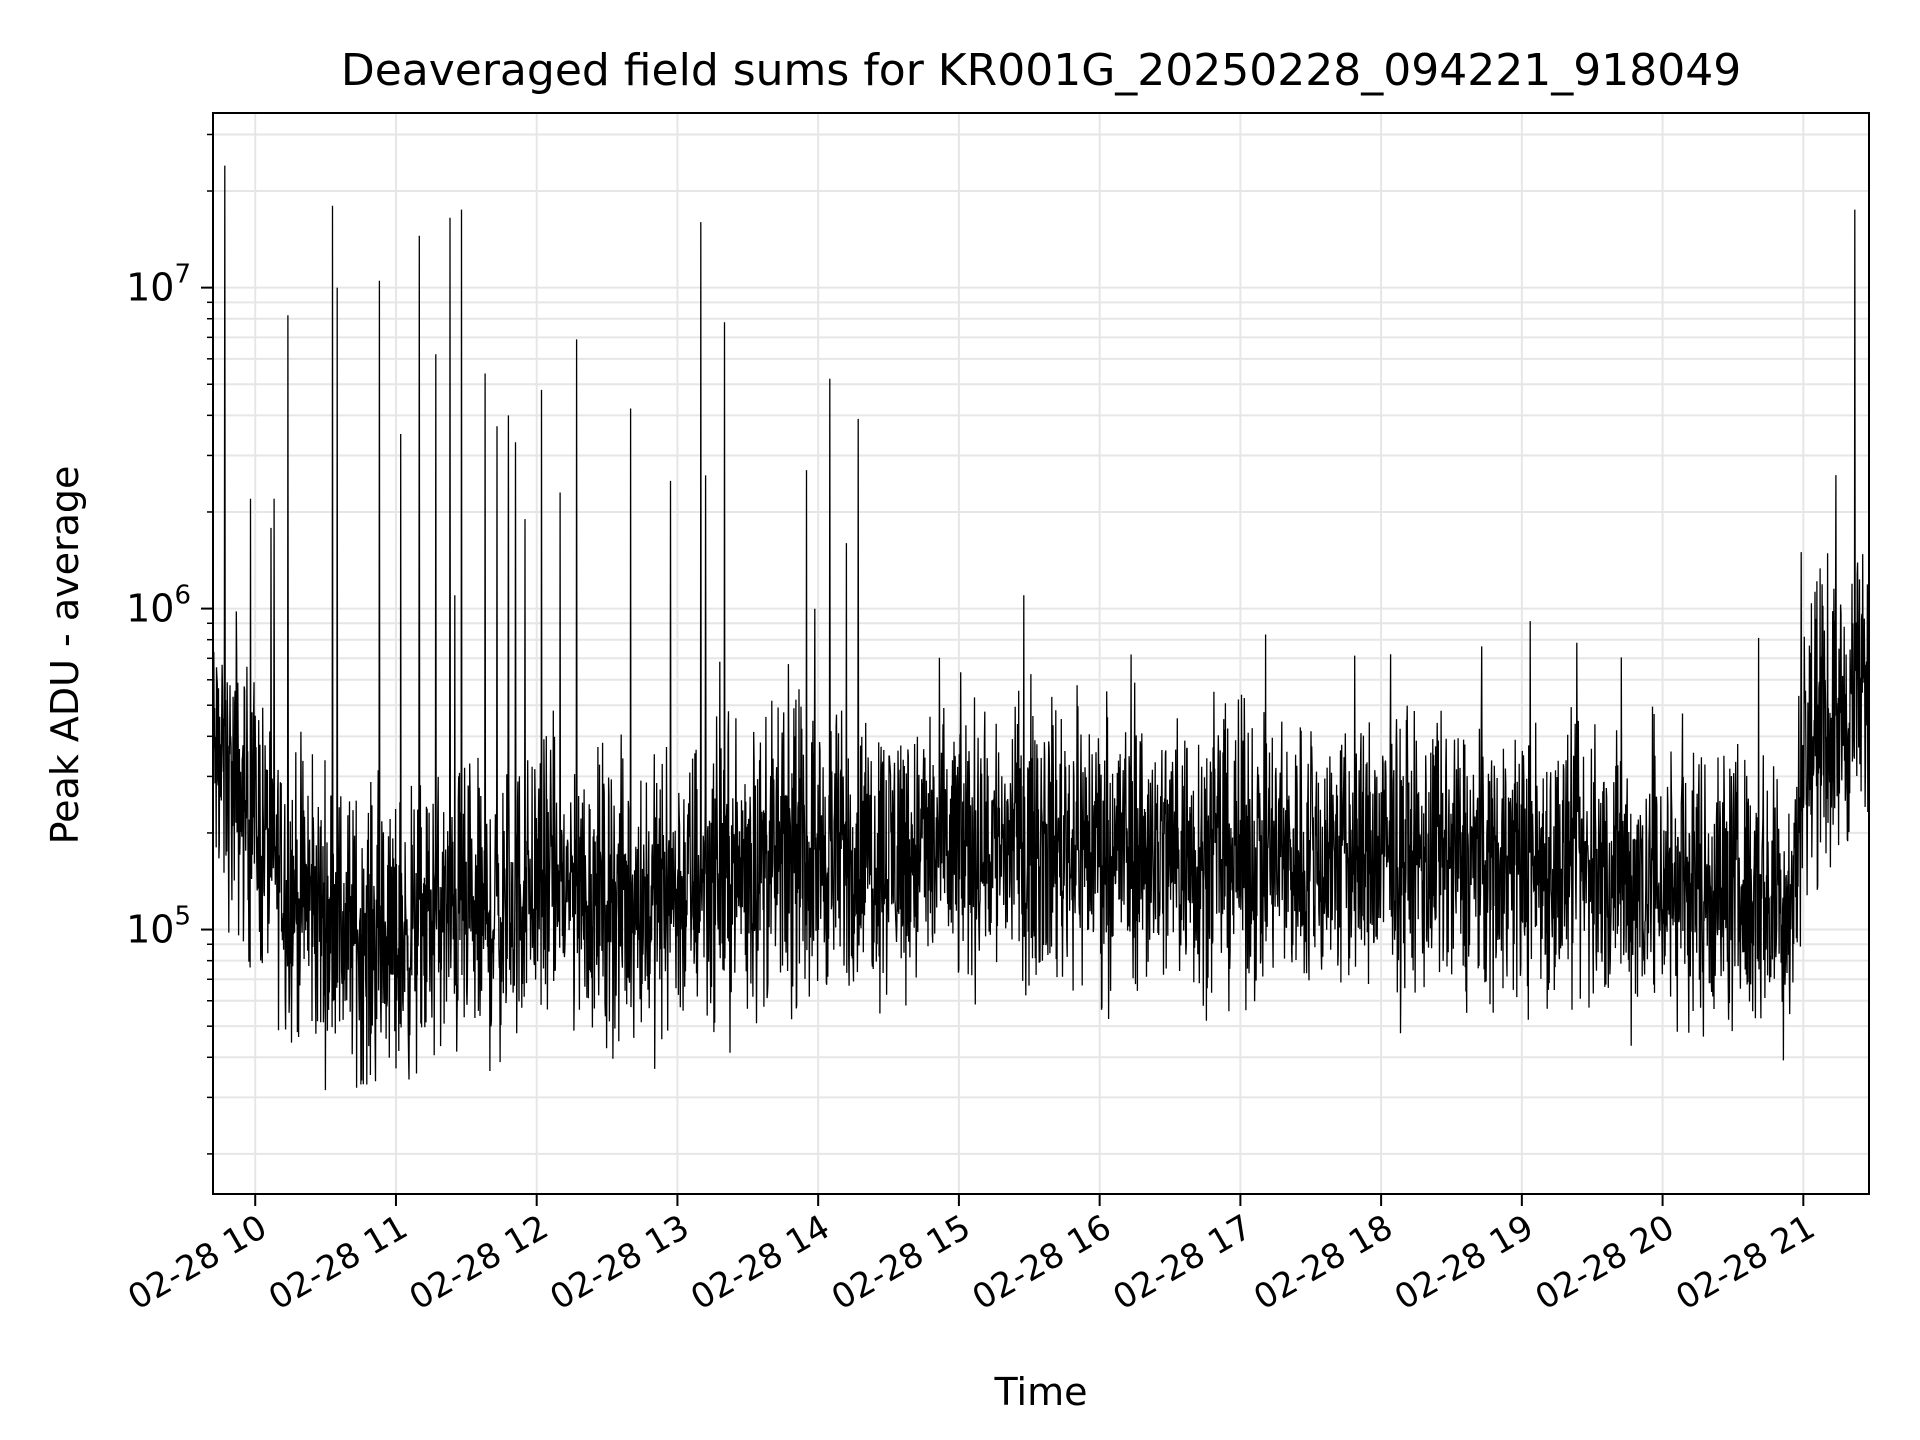  What do you see at coordinates (158, 606) in the screenshot?
I see `y-tick-label: 10⁶` at bounding box center [158, 606].